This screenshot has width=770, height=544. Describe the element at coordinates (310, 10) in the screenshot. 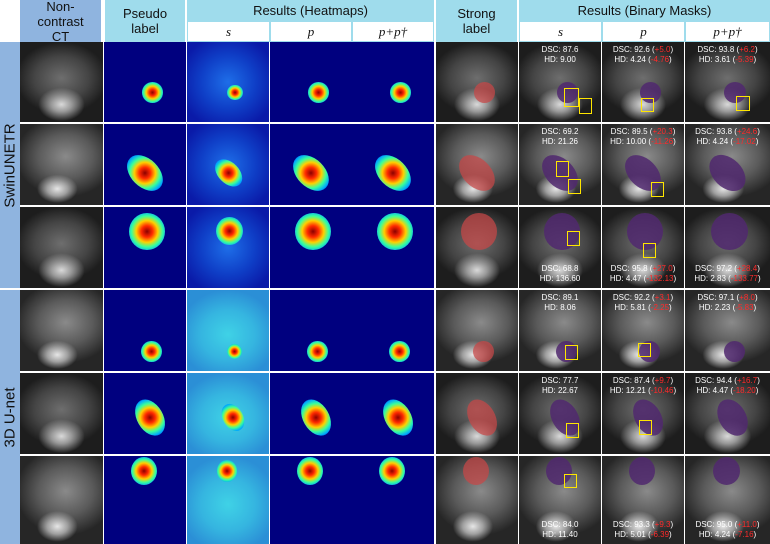

I see `header-results-heatmaps: Results (Heatmaps)` at that location.